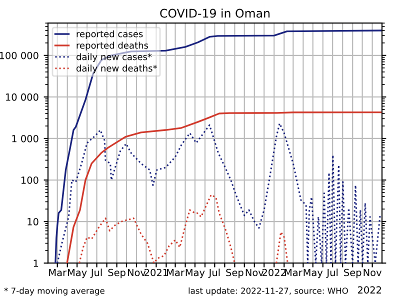 The width and height of the screenshot is (400, 300). I want to click on y-tick-label: 10, so click(33, 222).